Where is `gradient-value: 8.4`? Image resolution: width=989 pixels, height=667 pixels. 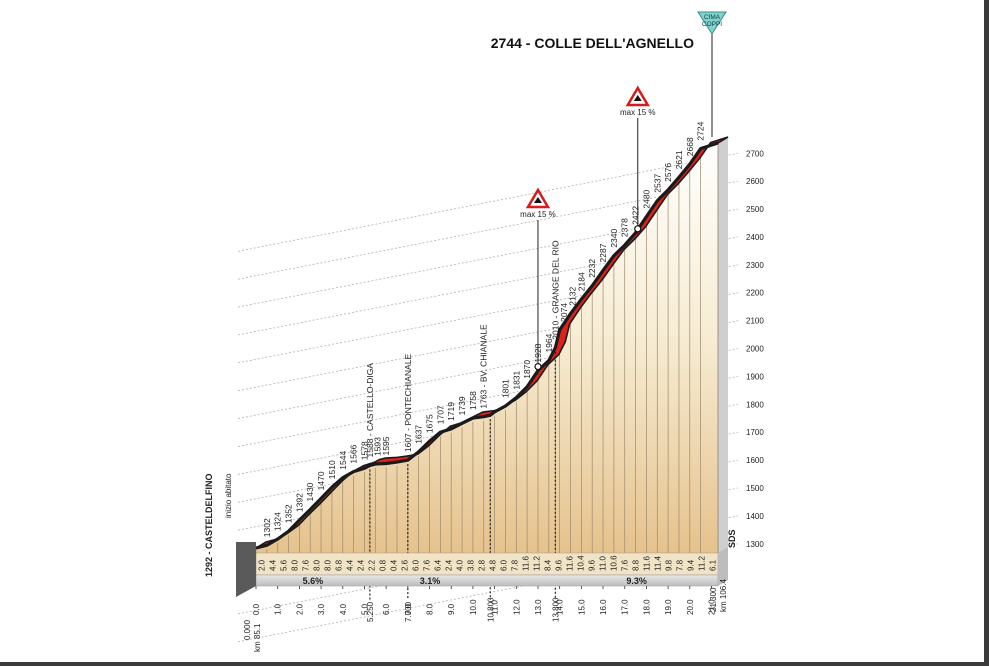 gradient-value: 8.4 is located at coordinates (548, 565).